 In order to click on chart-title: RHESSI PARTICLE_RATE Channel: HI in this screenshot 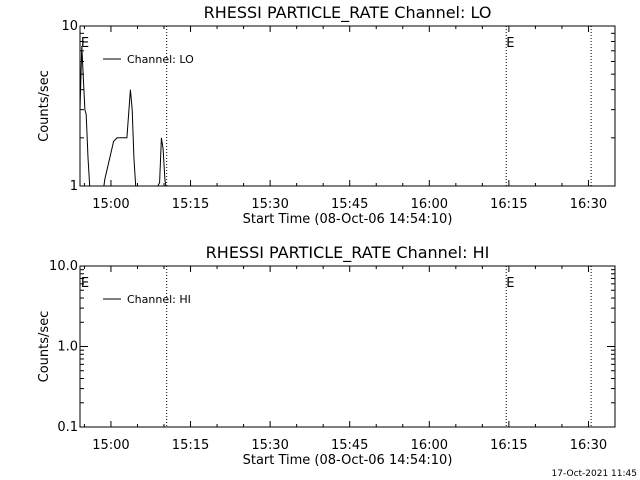, I will do `click(348, 253)`.